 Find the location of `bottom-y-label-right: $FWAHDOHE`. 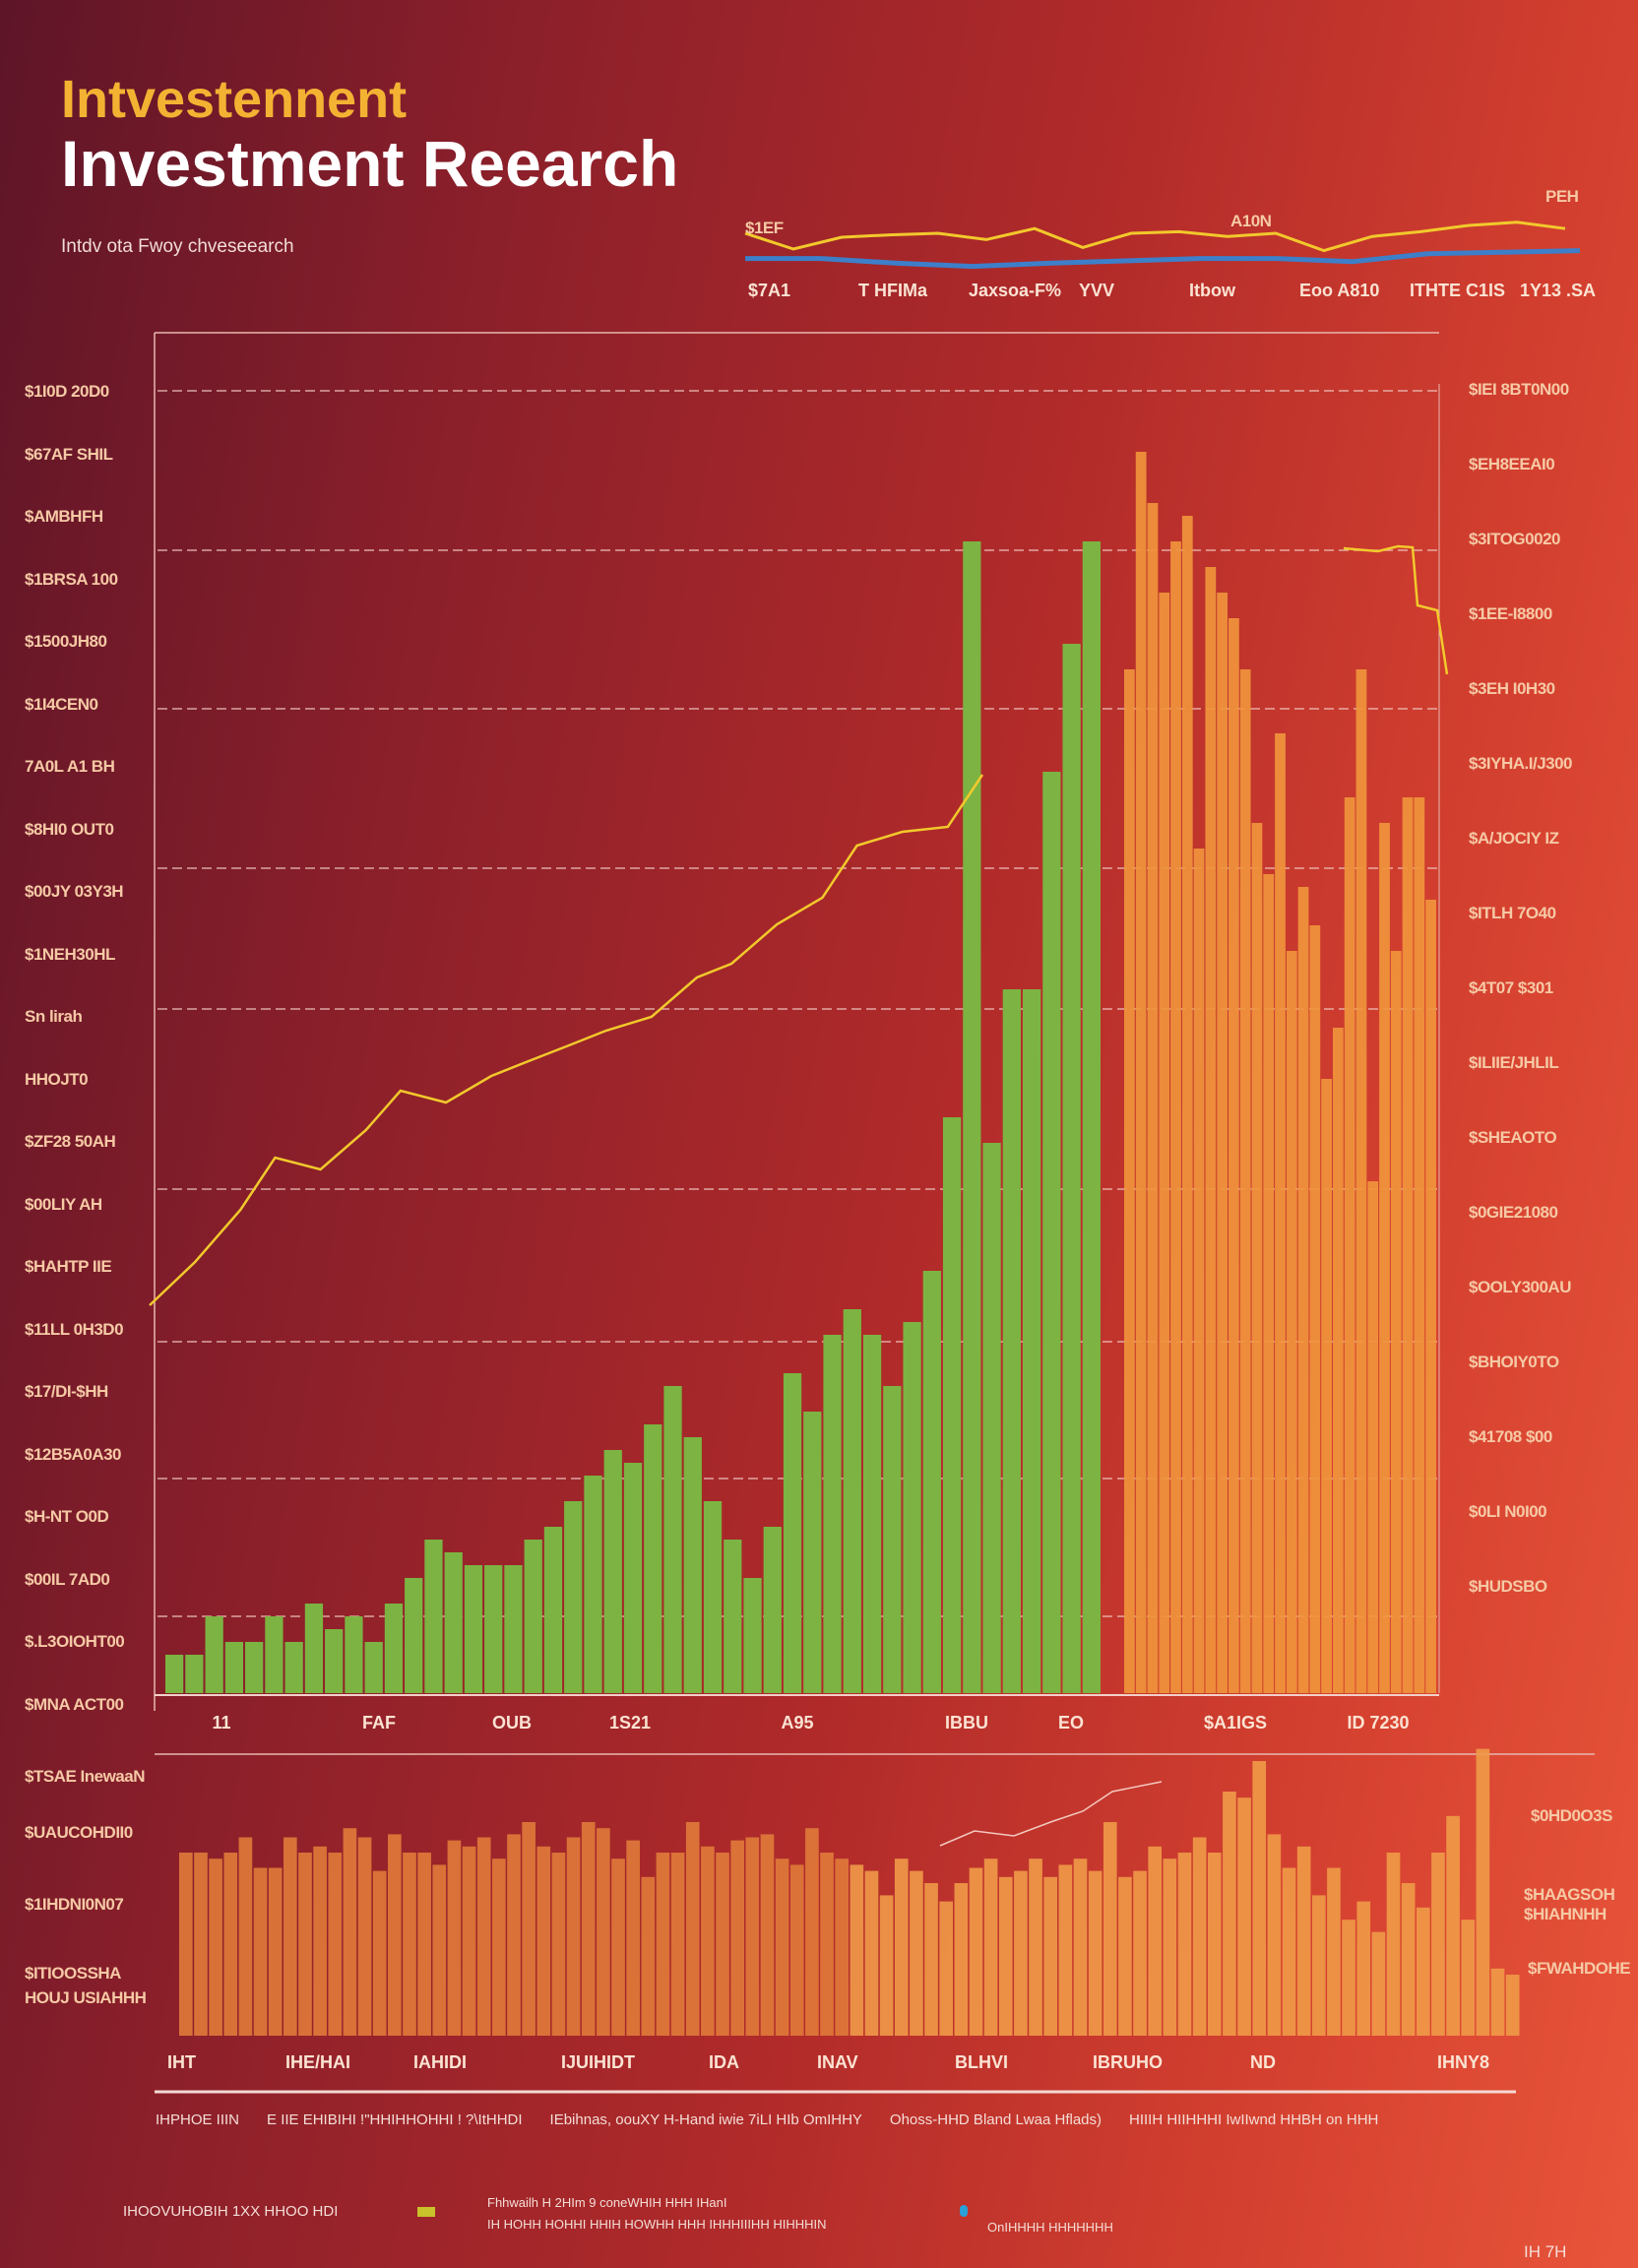

bottom-y-label-right: $FWAHDOHE is located at coordinates (1579, 1968).